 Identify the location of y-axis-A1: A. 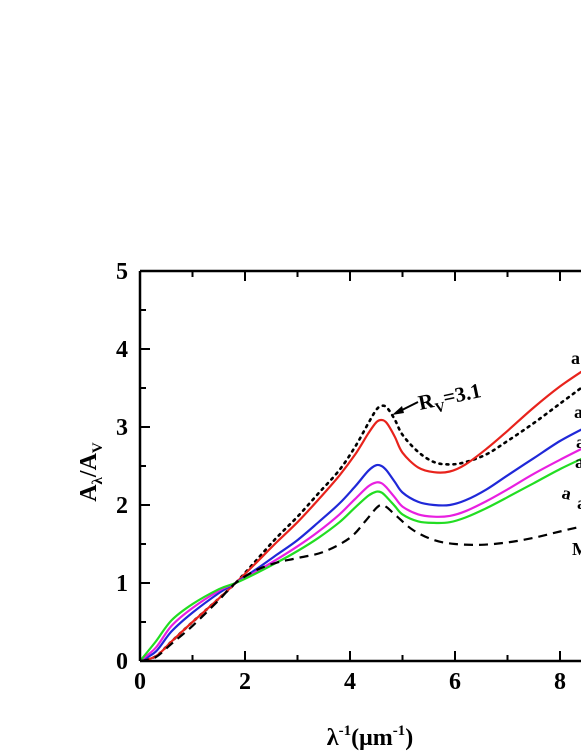
(89, 493).